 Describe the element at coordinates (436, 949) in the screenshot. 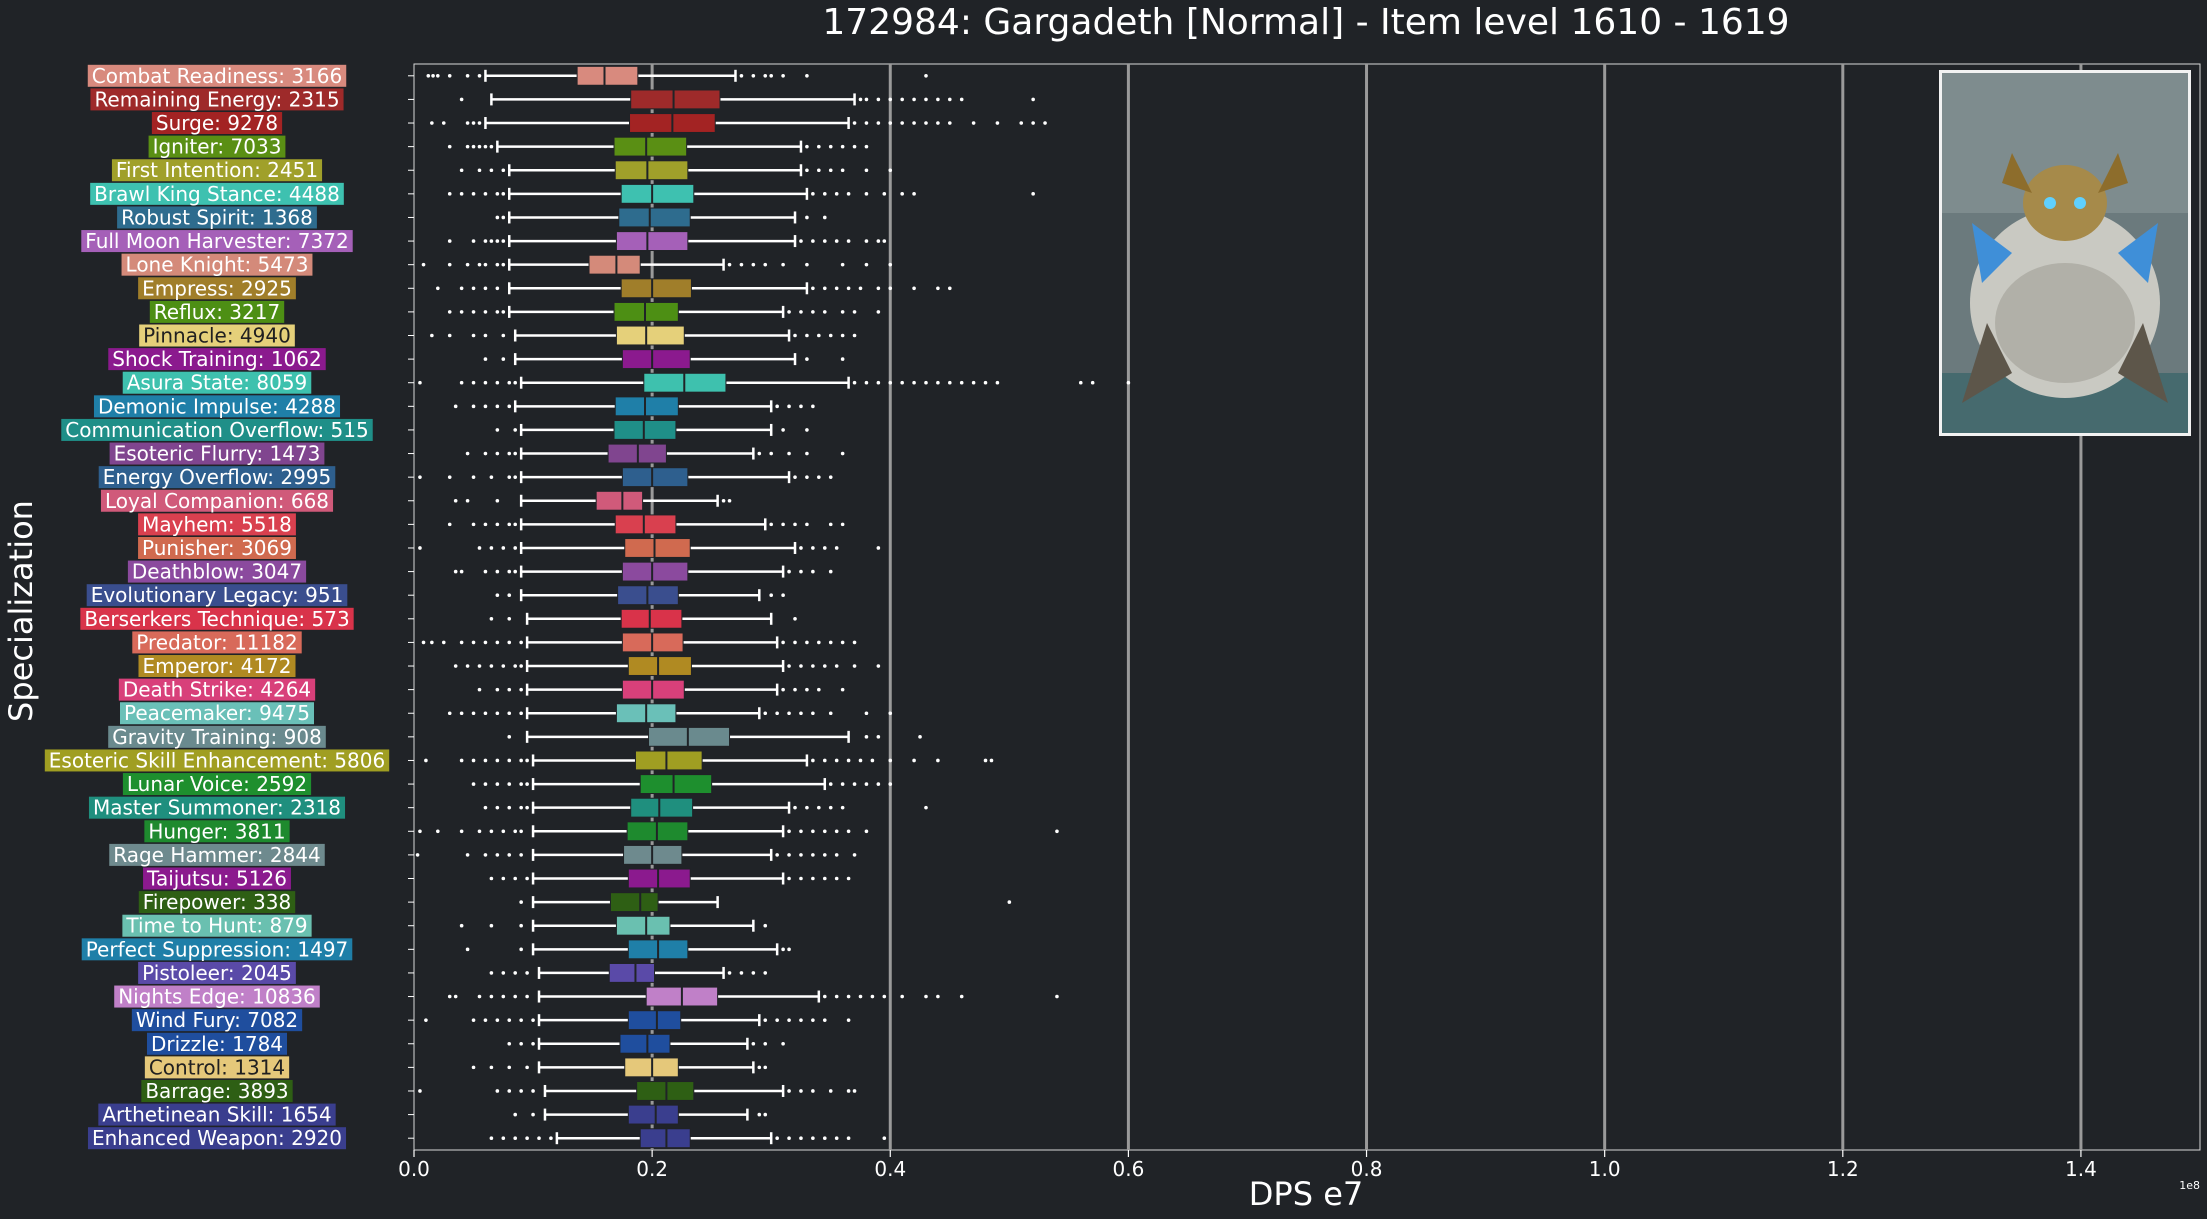

I see `spec-row: Perfect Suppression: 1497` at that location.